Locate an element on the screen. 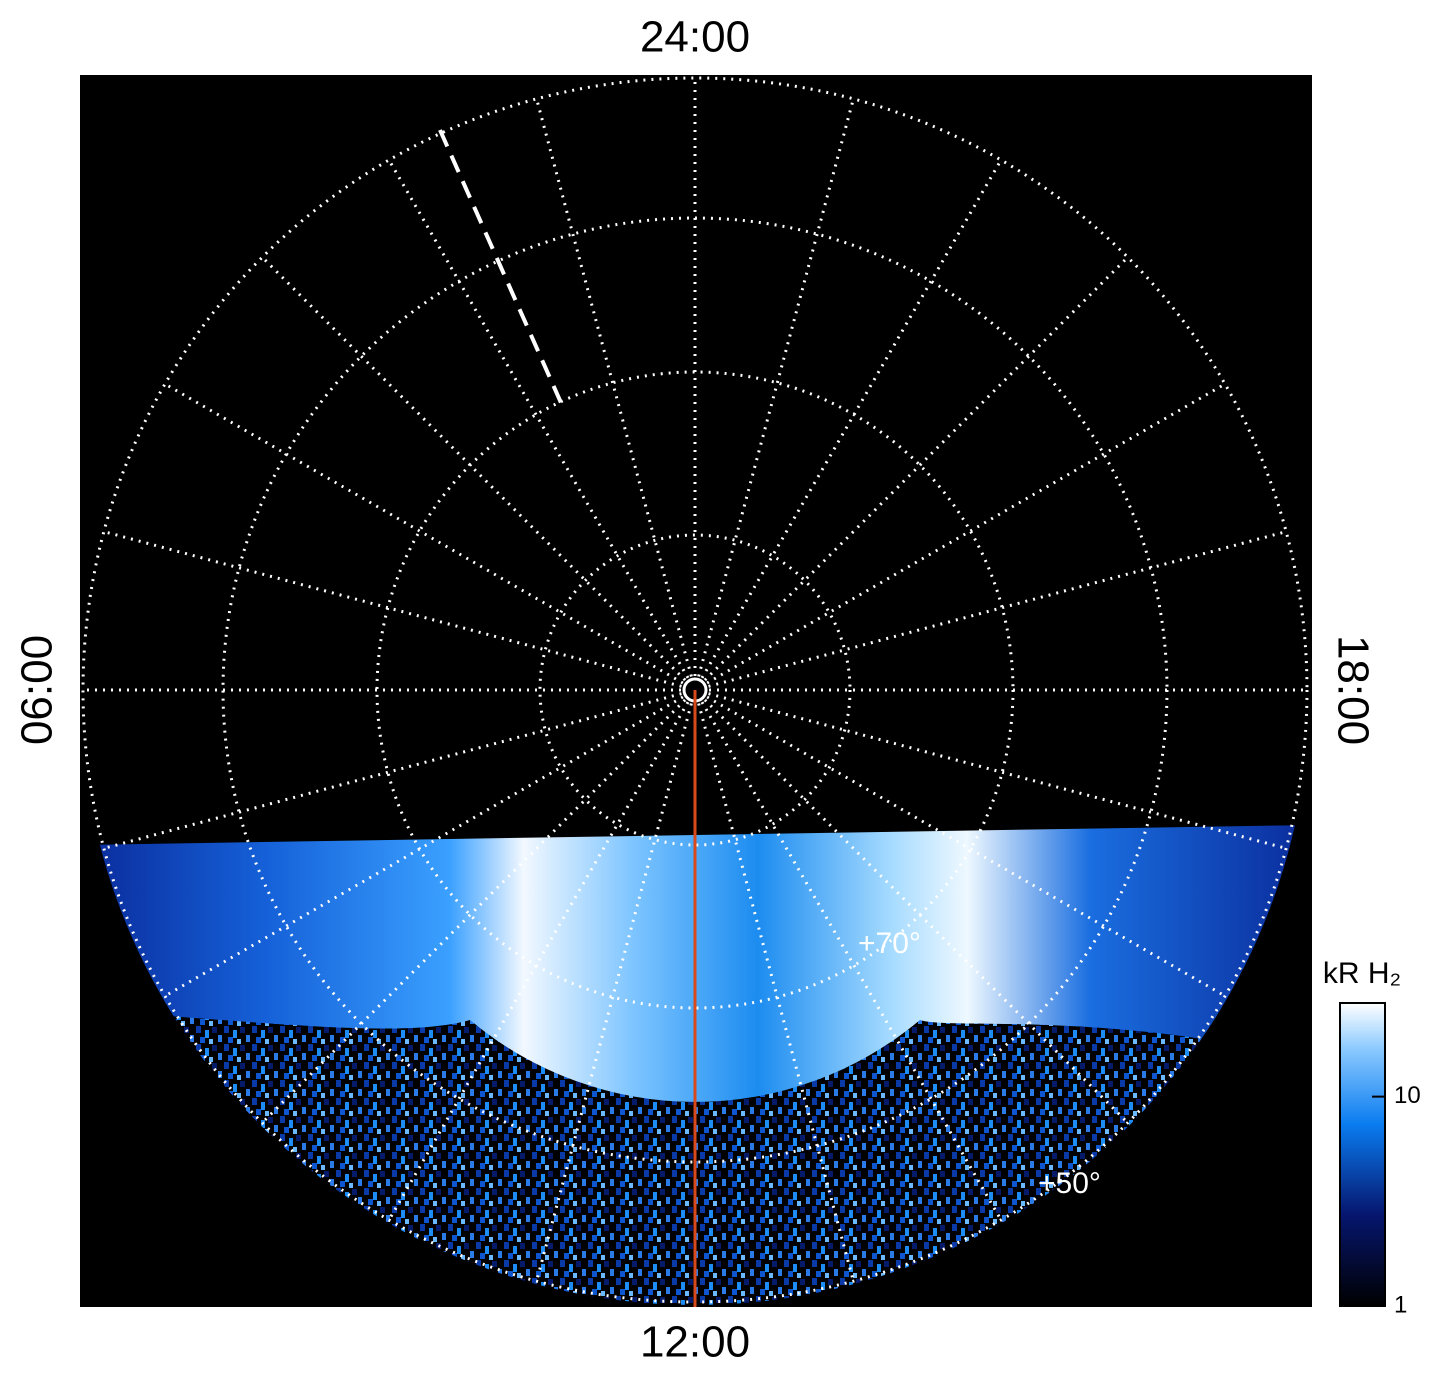 This screenshot has height=1389, width=1447. colorbar-tick-label: 10 is located at coordinates (1407, 1095).